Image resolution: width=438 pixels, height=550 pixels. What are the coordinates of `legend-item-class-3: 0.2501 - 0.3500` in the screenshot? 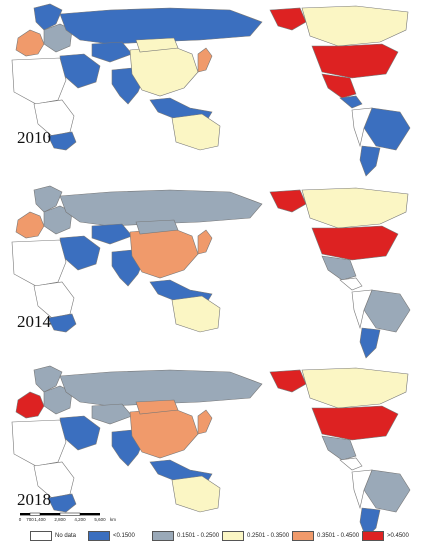 It's located at (255, 536).